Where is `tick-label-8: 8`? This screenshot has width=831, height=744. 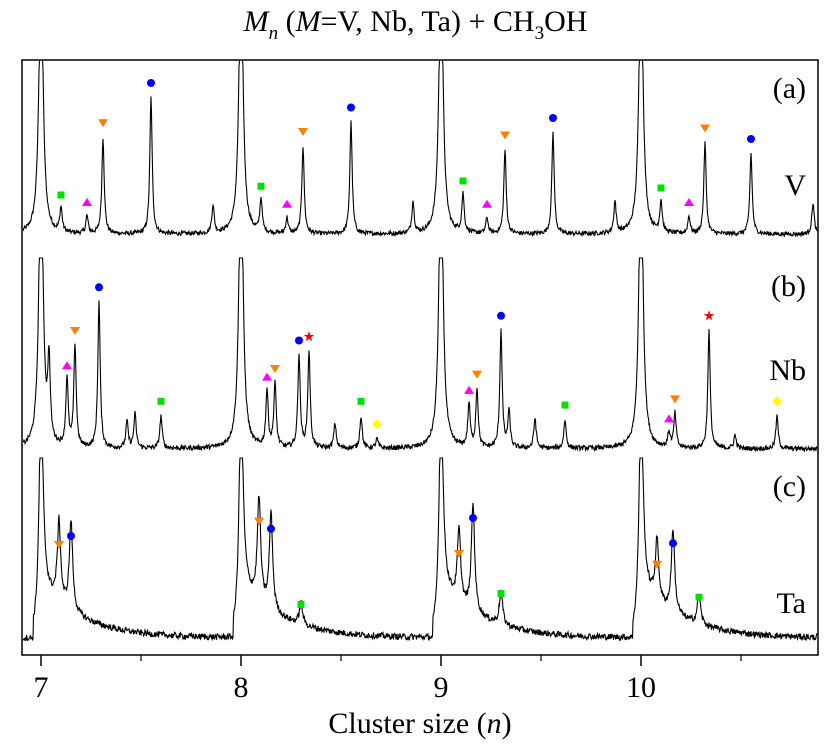 tick-label-8: 8 is located at coordinates (241, 687).